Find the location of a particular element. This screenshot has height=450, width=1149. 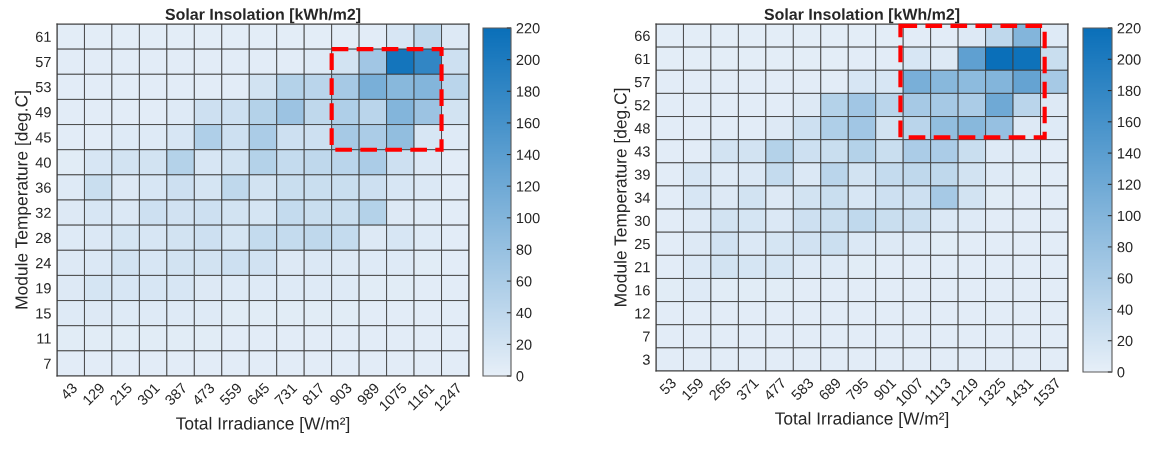

y-tick-label: 30 is located at coordinates (642, 221).